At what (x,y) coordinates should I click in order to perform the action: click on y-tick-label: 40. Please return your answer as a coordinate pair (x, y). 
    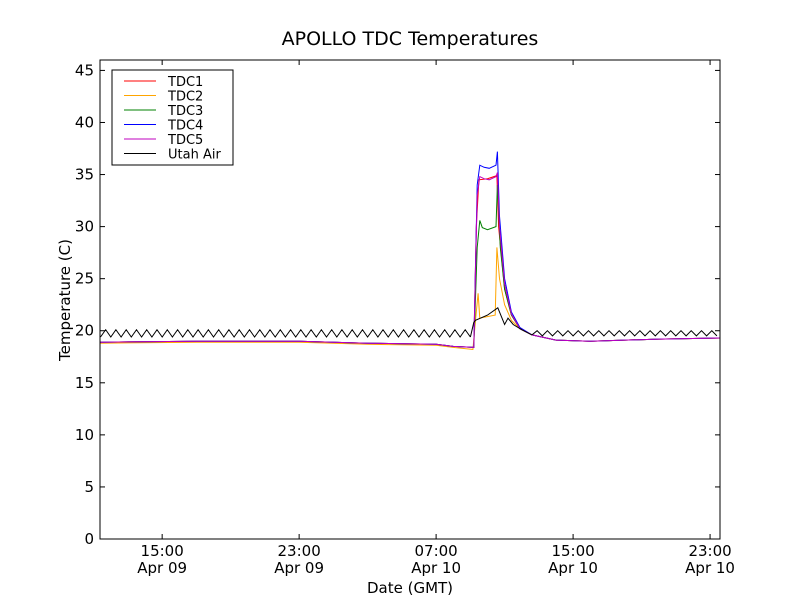
    Looking at the image, I should click on (84, 122).